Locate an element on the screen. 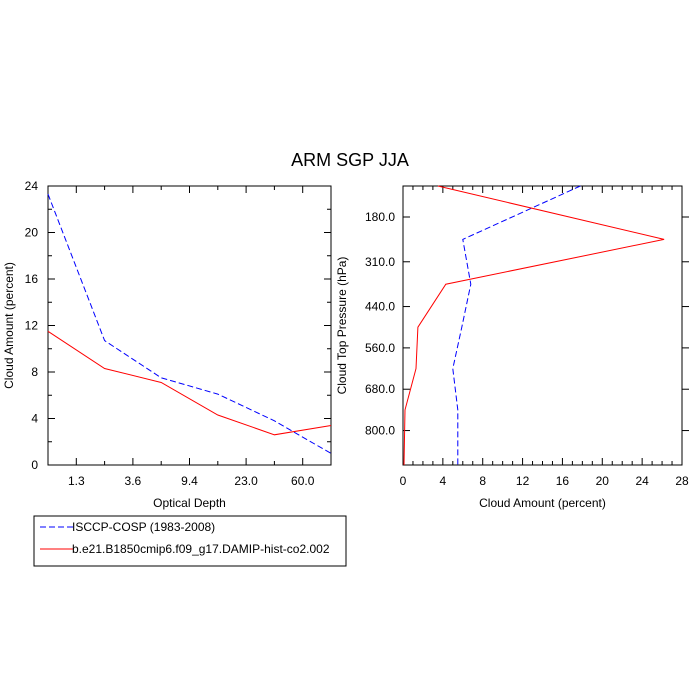  y-tick-label: 680.0 is located at coordinates (380, 389).